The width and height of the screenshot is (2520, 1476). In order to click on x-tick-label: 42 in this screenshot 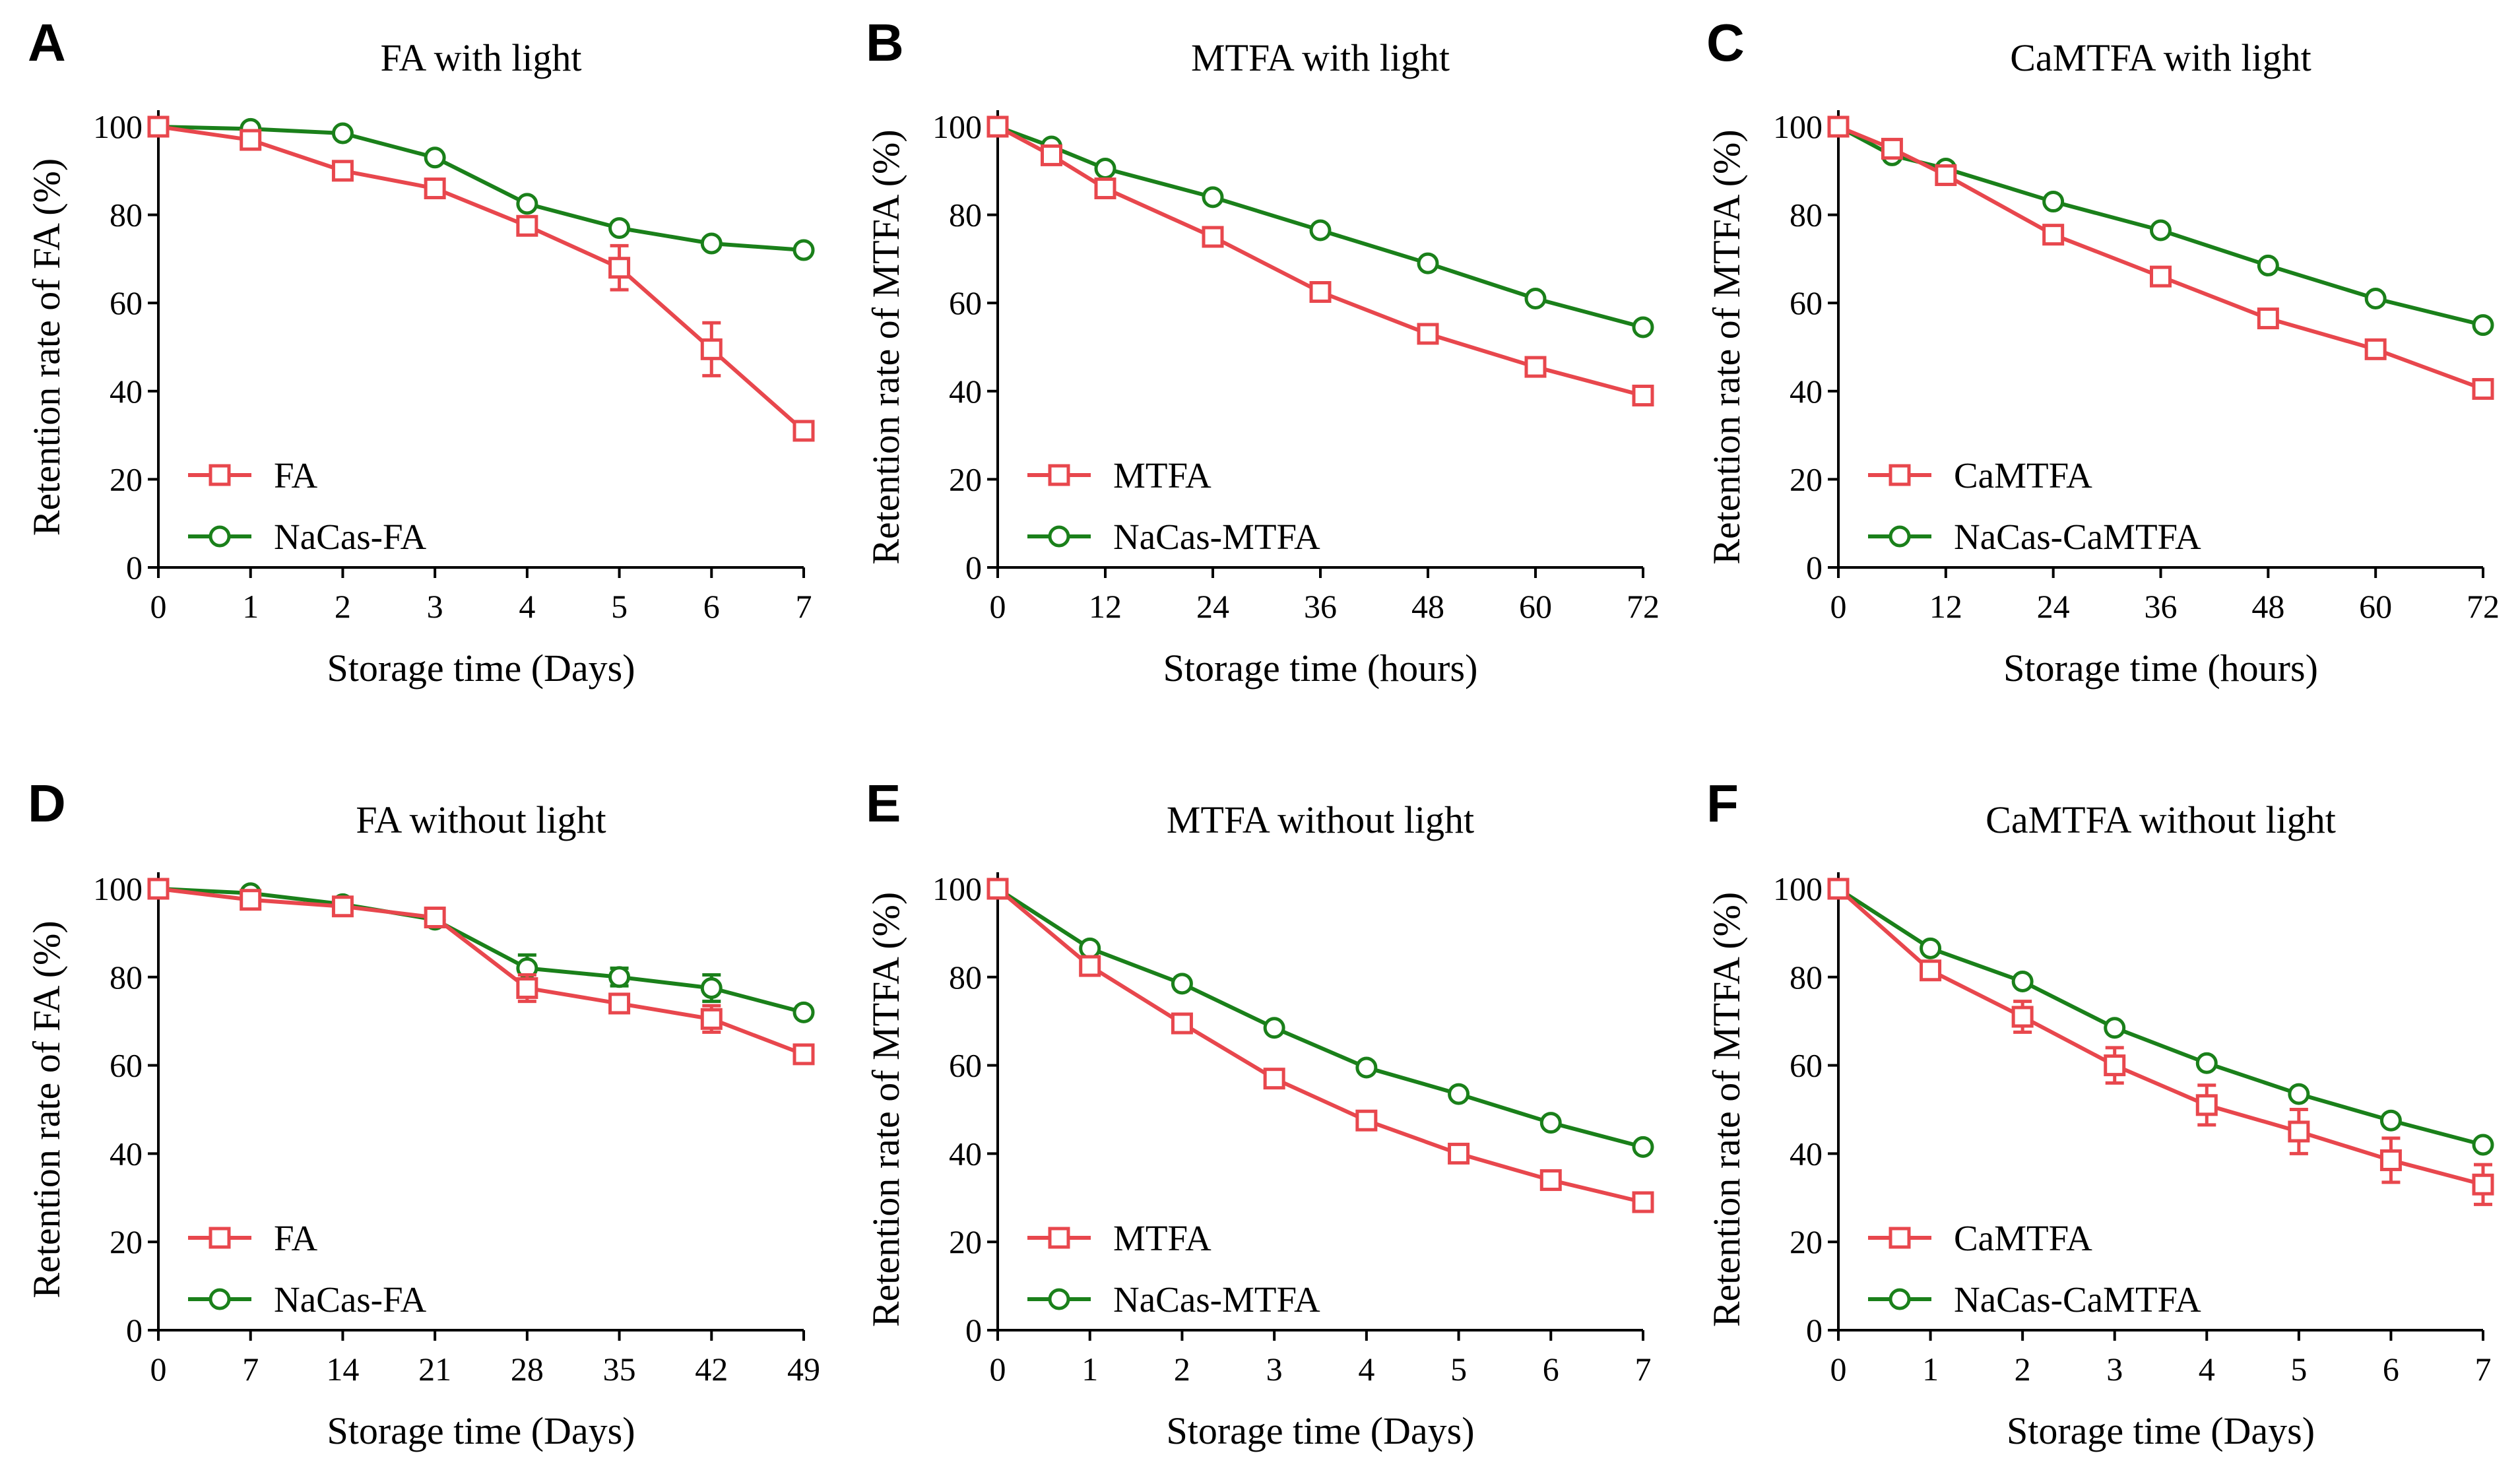, I will do `click(711, 1369)`.